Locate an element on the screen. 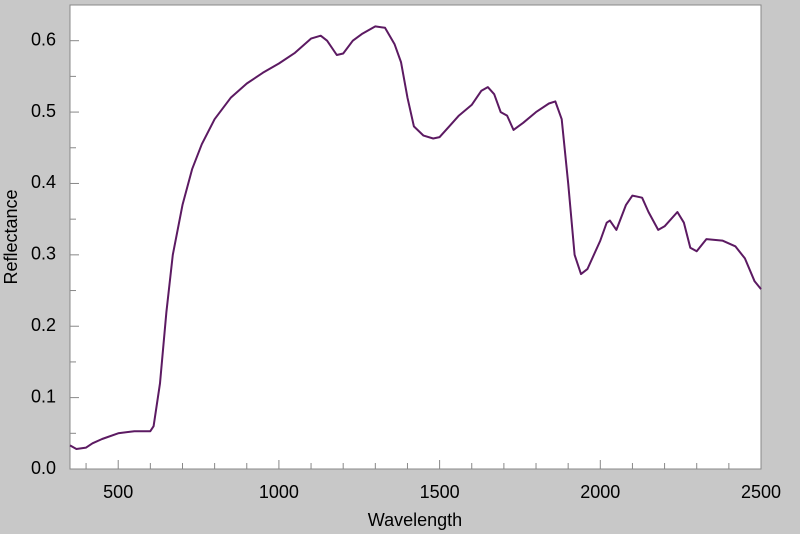  y-tick-label: 0.6 is located at coordinates (43, 39).